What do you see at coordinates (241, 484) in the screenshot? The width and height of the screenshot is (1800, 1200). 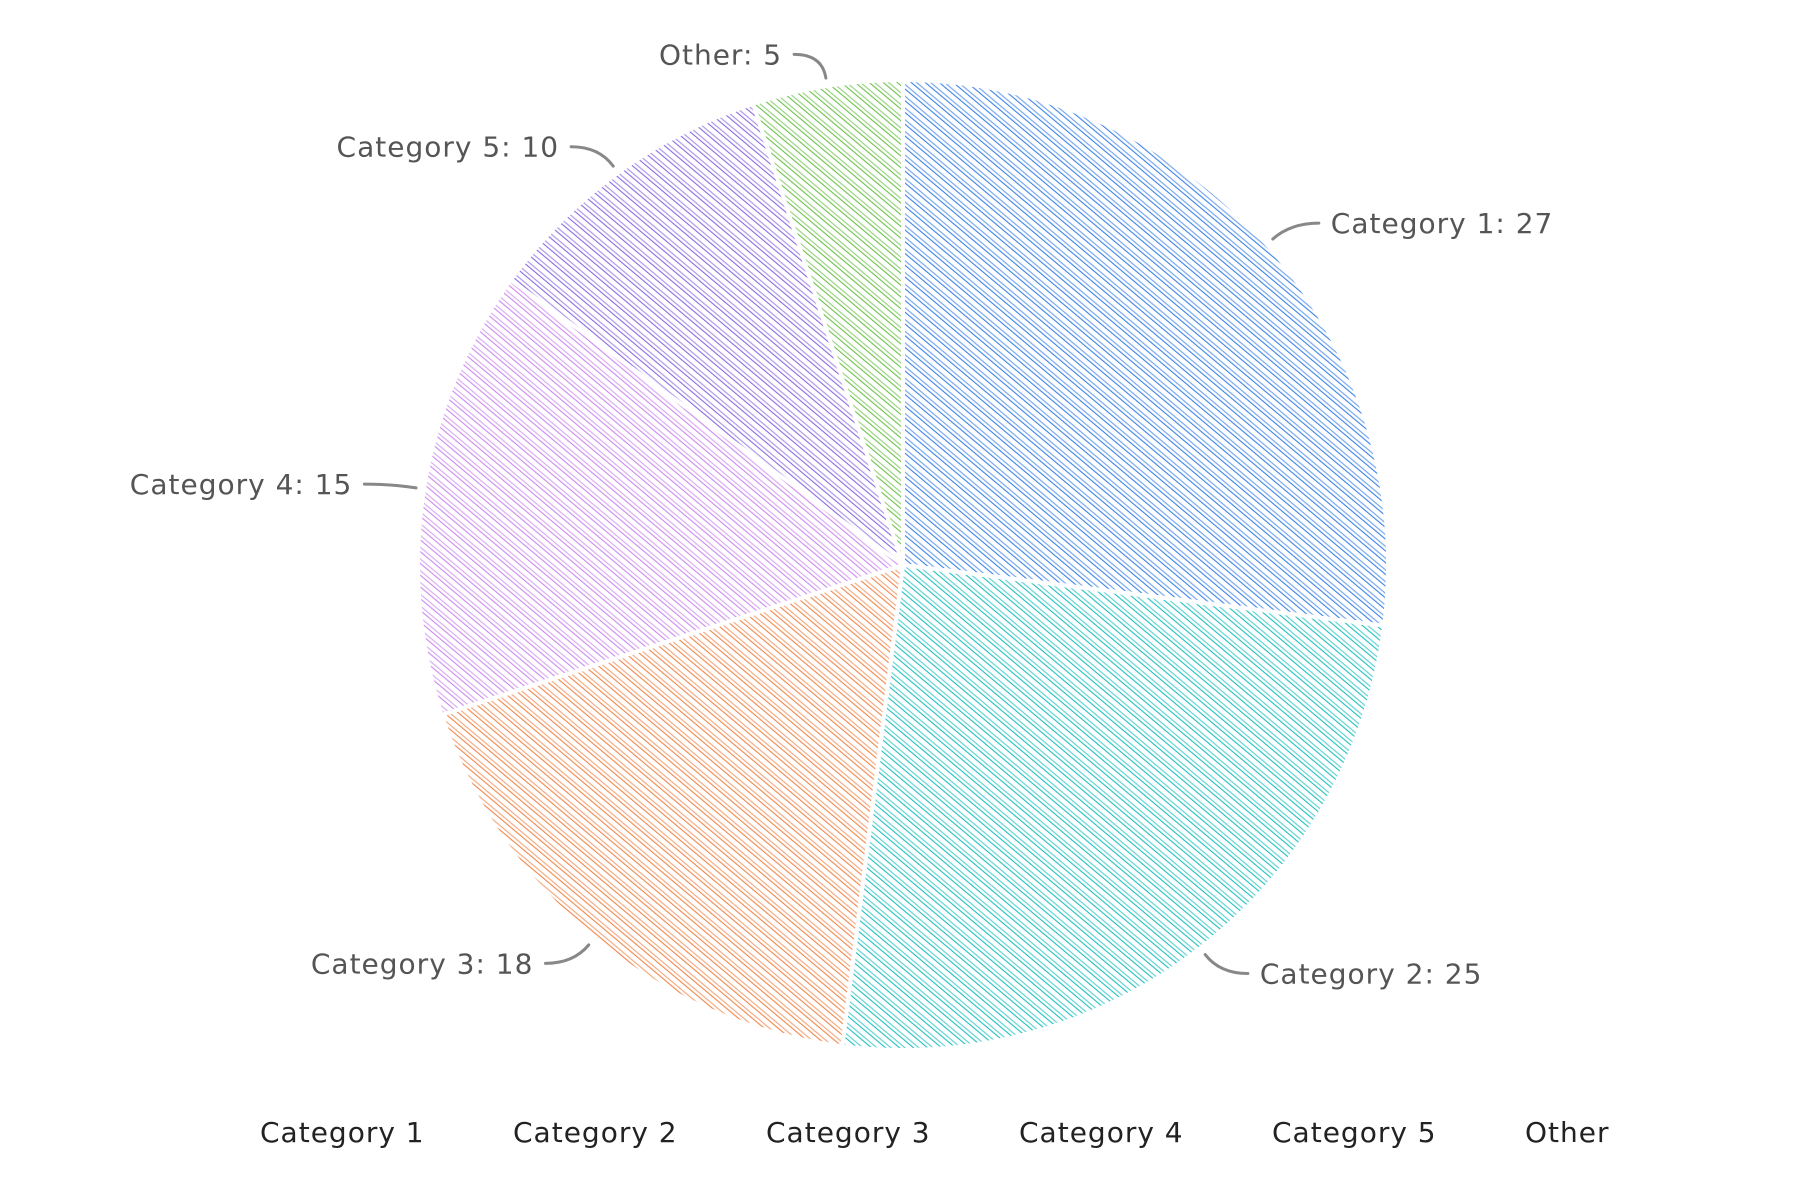 I see `slice-label-category-4: Category 4: 15` at bounding box center [241, 484].